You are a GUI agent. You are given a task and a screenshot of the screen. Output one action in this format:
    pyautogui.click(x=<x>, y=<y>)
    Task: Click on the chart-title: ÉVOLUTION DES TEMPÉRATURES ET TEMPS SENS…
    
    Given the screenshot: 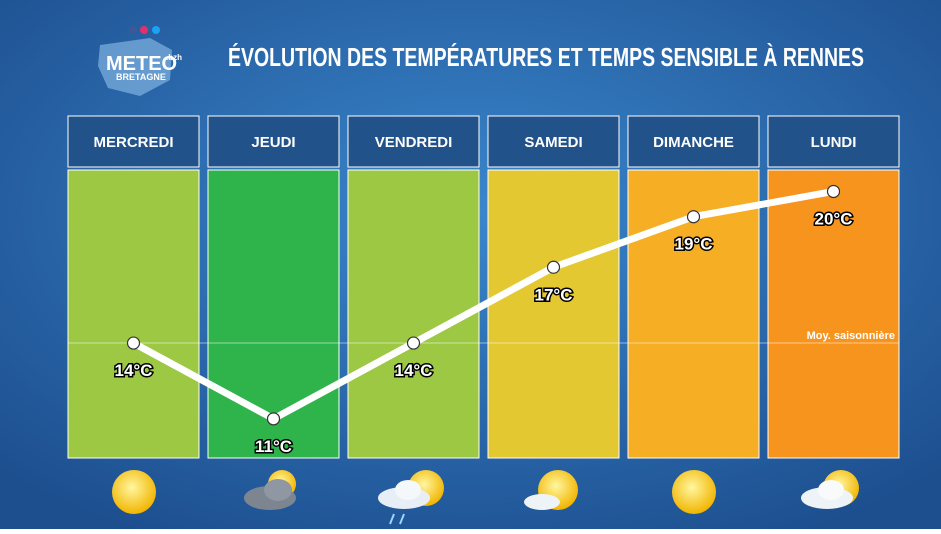 What is the action you would take?
    pyautogui.click(x=546, y=57)
    